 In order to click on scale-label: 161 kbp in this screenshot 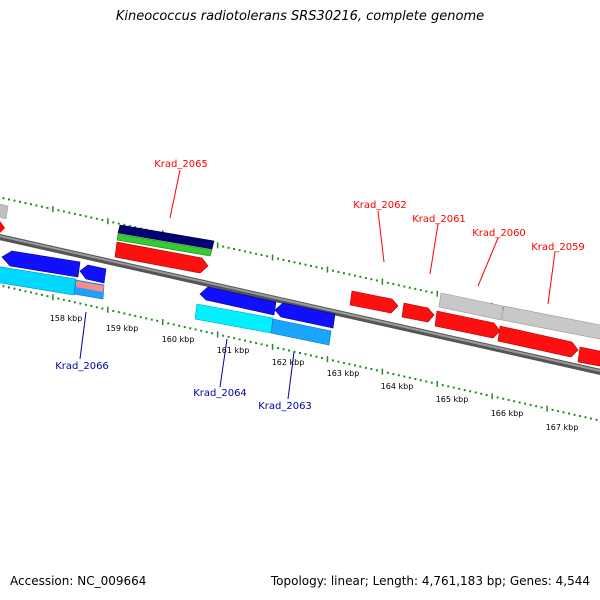, I will do `click(233, 350)`.